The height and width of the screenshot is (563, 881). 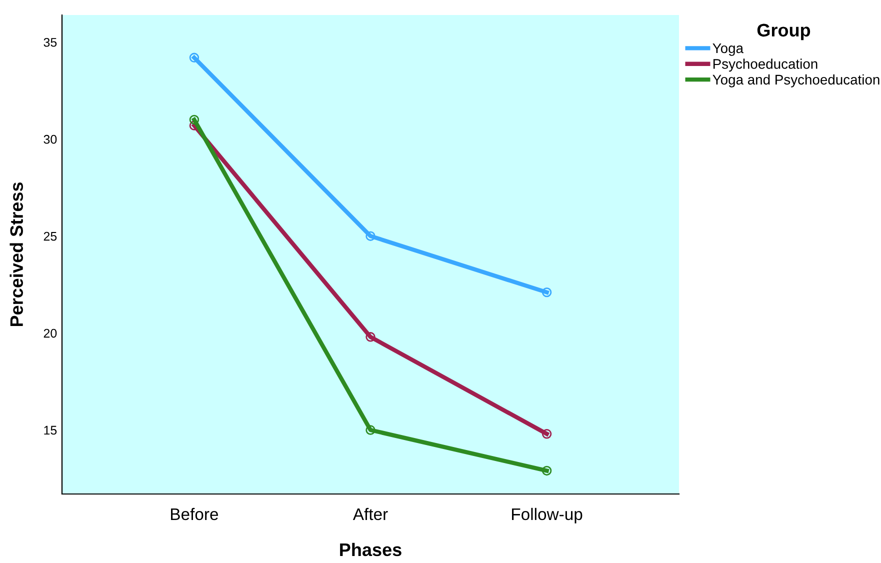 What do you see at coordinates (765, 65) in the screenshot?
I see `legend-label: Psychoeducation` at bounding box center [765, 65].